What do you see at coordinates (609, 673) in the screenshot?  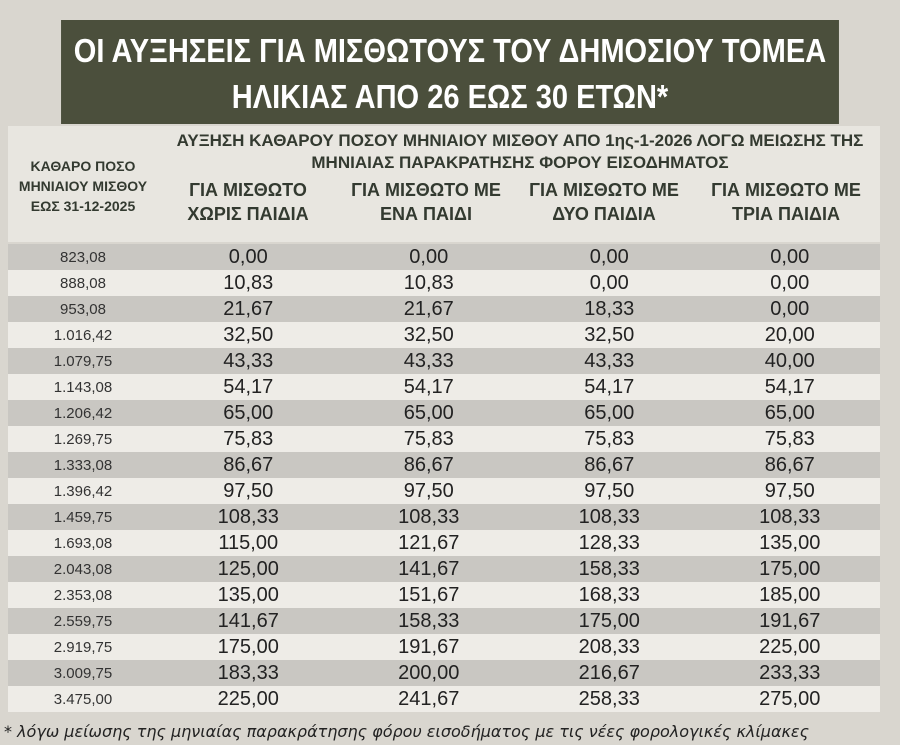 I see `increase-cell: 216,67` at bounding box center [609, 673].